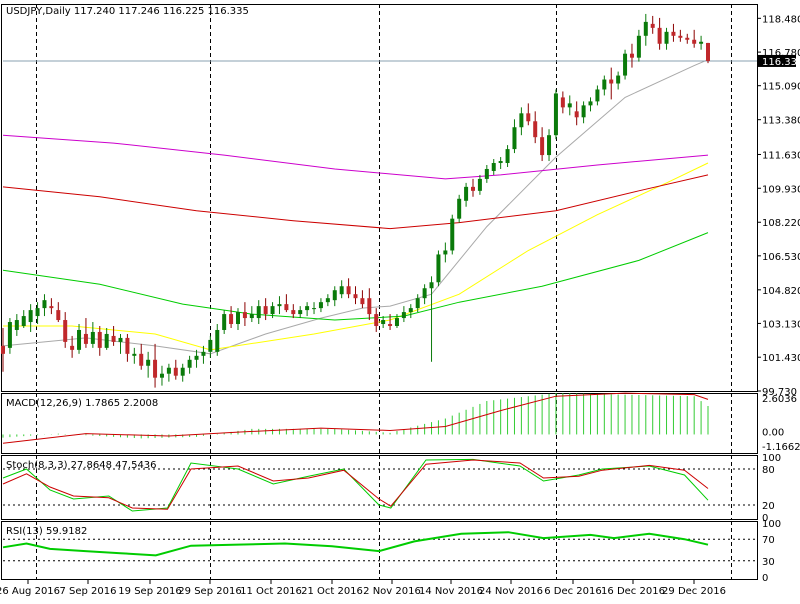 Image resolution: width=800 pixels, height=604 pixels. I want to click on x-tick-label: 6 Dec 2016, so click(573, 591).